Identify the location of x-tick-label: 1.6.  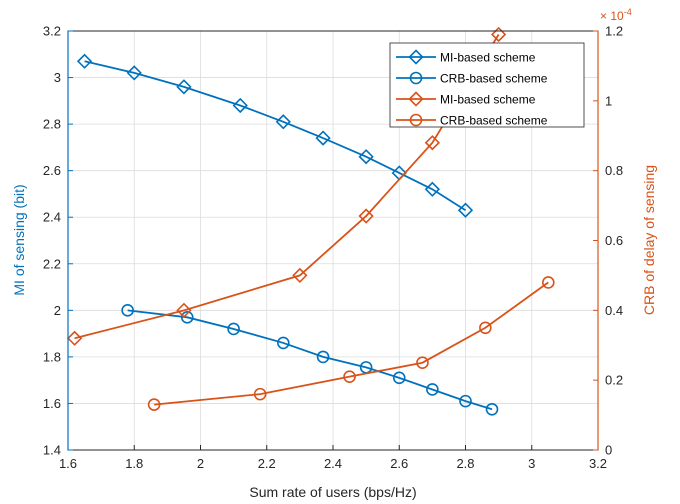
(68, 463).